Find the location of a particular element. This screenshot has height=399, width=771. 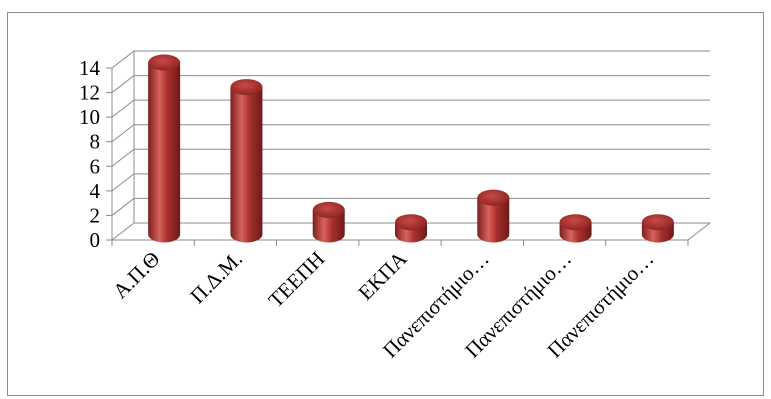

x-category-label: Π.Δ.Μ. is located at coordinates (216, 278).